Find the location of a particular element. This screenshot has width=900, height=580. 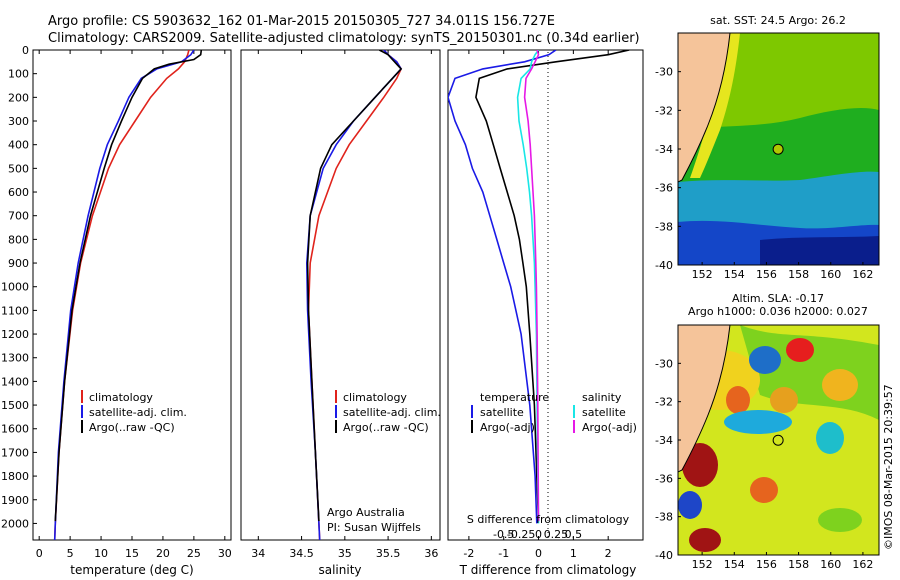

difference-x-axis: -2 -1 0 1 2 -0.5-0.25 0 0.250.5 is located at coordinates (537, 305).